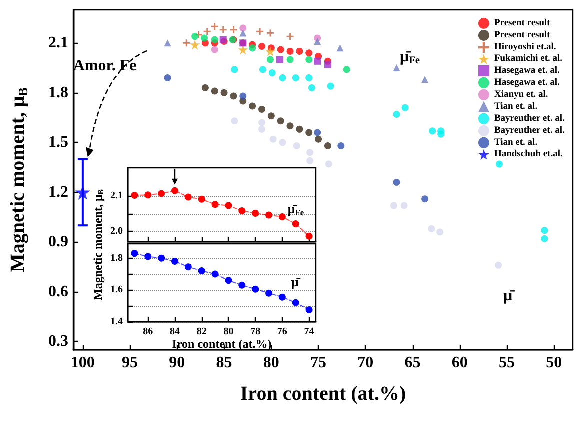  I want to click on legend-label: Fukamichi et. al., so click(528, 59).